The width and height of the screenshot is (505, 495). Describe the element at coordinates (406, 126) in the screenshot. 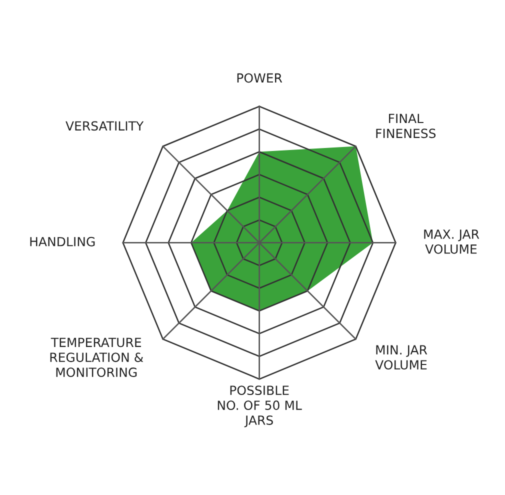

I see `spoke-label: FINAL FINENESS` at that location.